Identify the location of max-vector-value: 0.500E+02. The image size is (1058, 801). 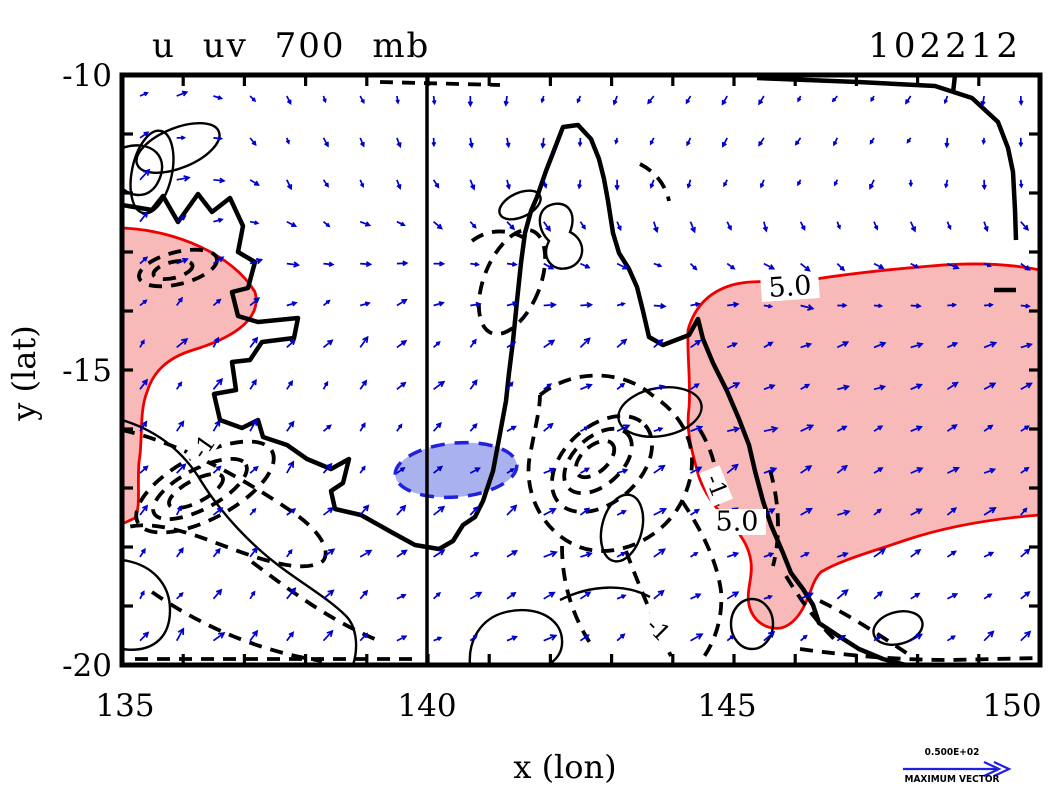
(952, 753).